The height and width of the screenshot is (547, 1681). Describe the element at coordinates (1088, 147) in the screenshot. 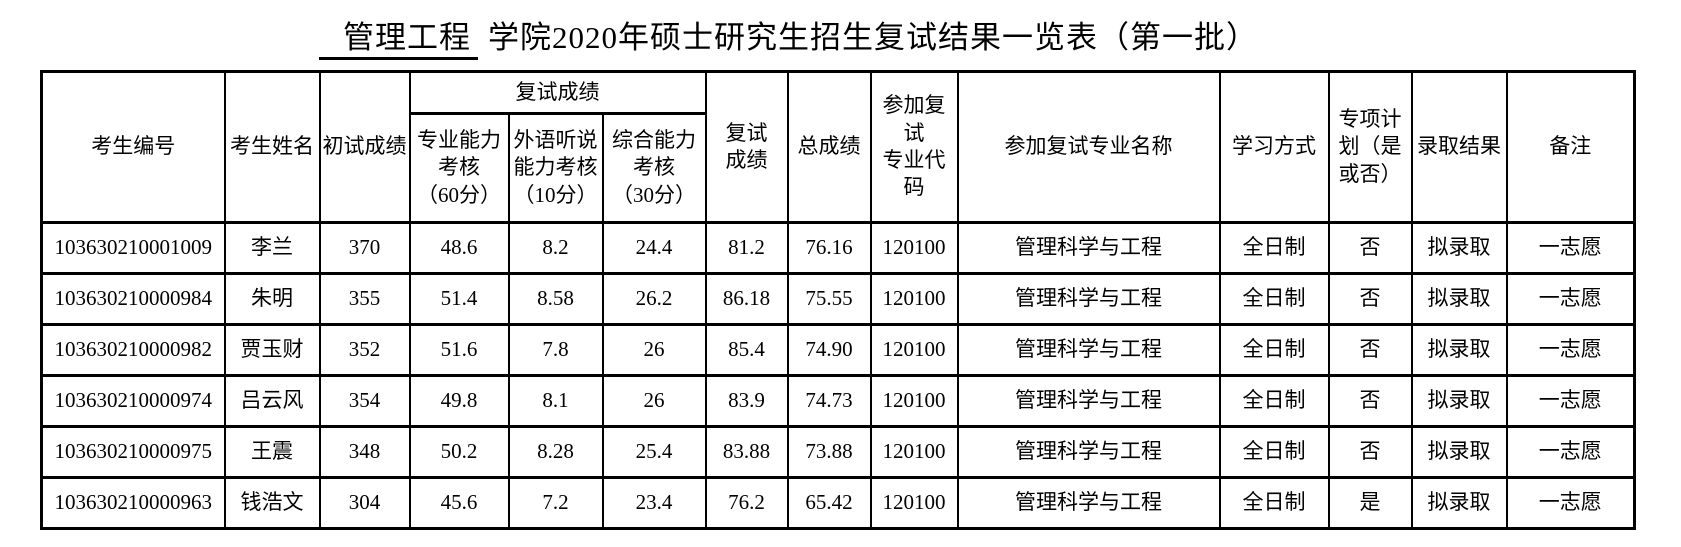

I see `header-major-name: 参加复试专业名称` at that location.